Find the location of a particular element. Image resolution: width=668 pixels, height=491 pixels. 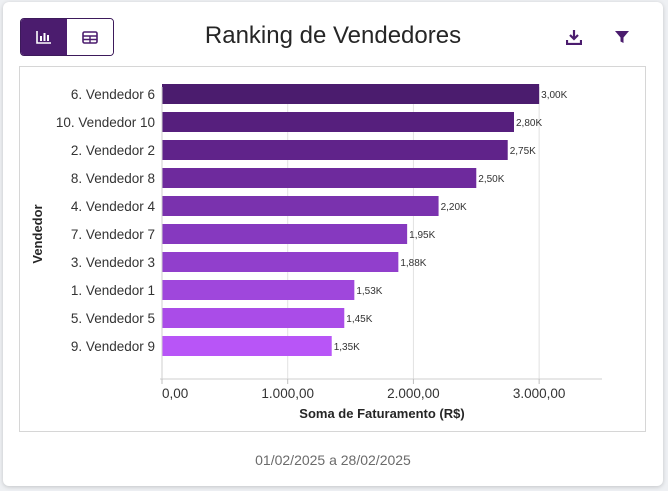

y-axis-title: Vendedor is located at coordinates (37, 233).